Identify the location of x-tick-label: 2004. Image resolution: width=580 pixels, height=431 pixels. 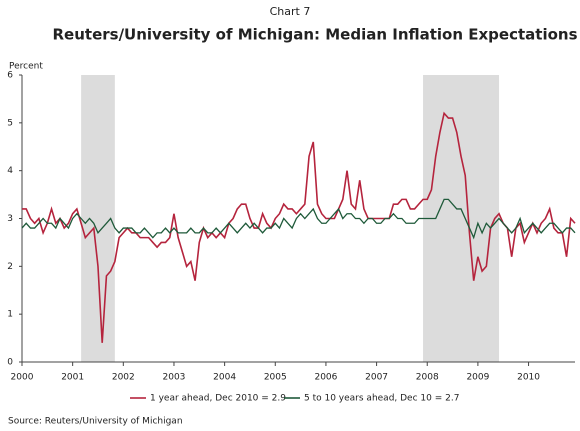
(224, 378).